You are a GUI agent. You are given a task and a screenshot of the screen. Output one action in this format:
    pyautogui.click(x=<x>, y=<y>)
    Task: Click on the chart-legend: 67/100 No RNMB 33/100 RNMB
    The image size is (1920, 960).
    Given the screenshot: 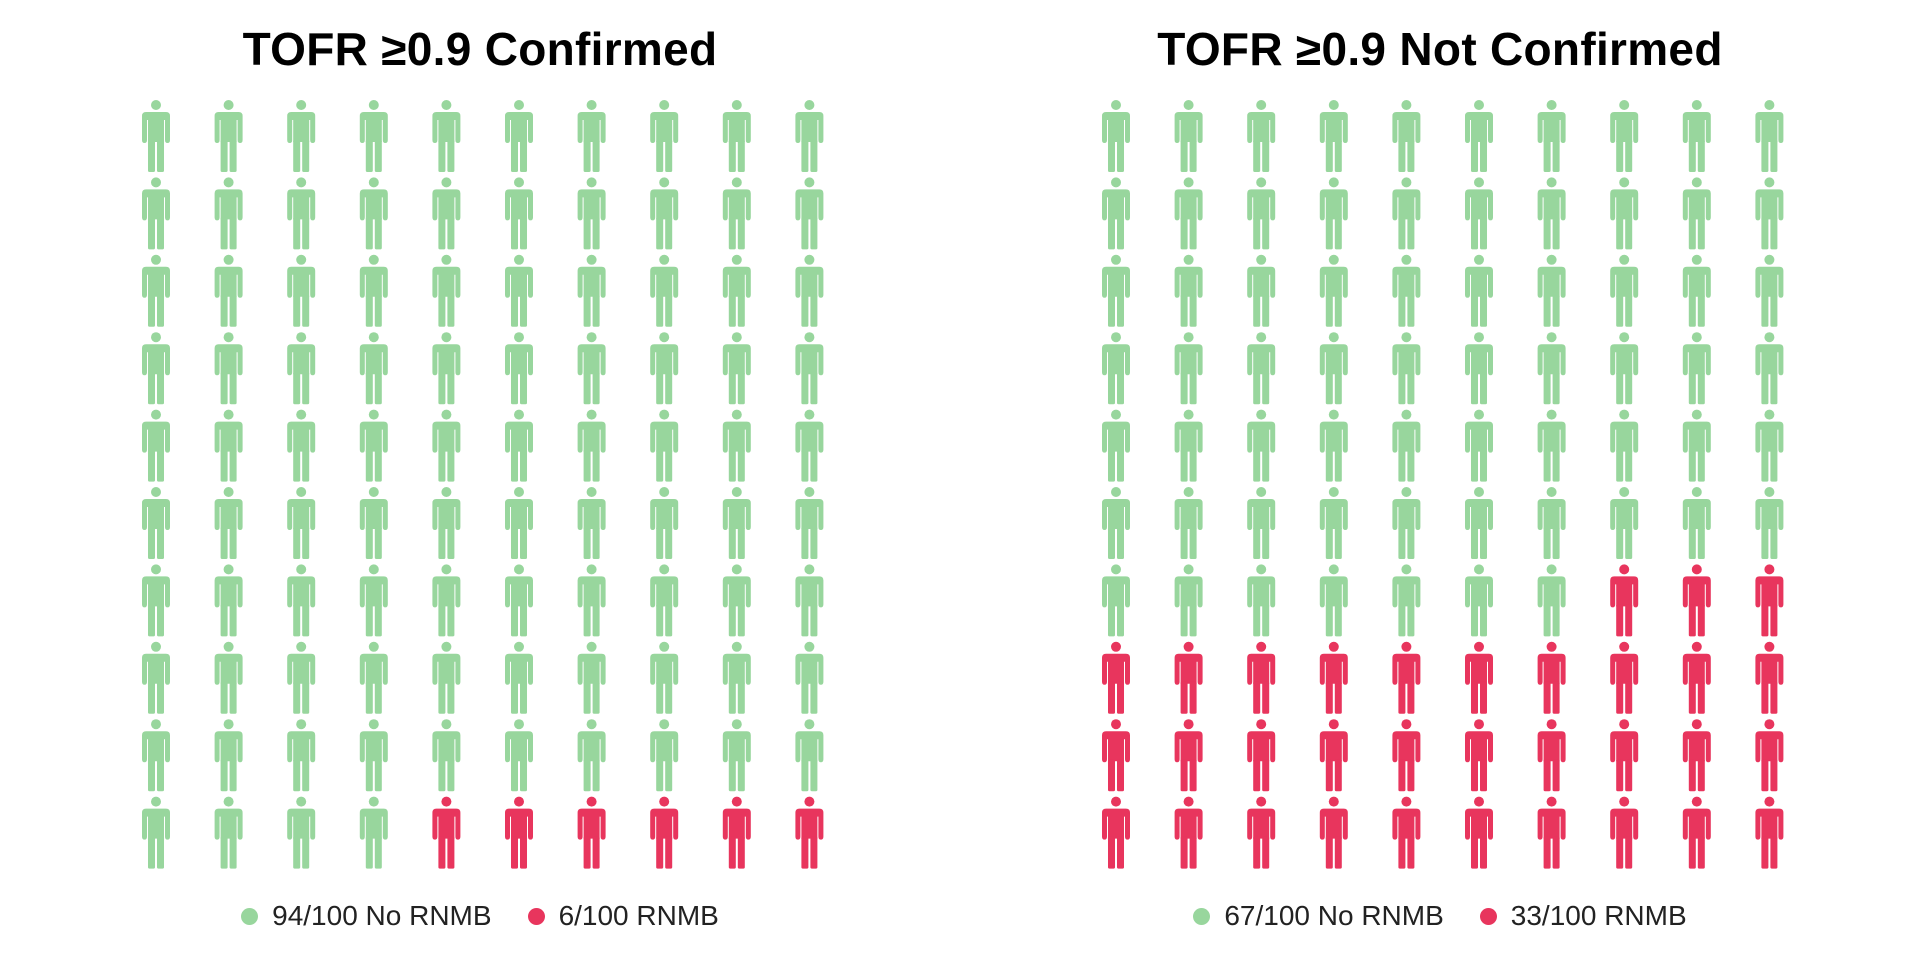 What is the action you would take?
    pyautogui.click(x=1440, y=916)
    